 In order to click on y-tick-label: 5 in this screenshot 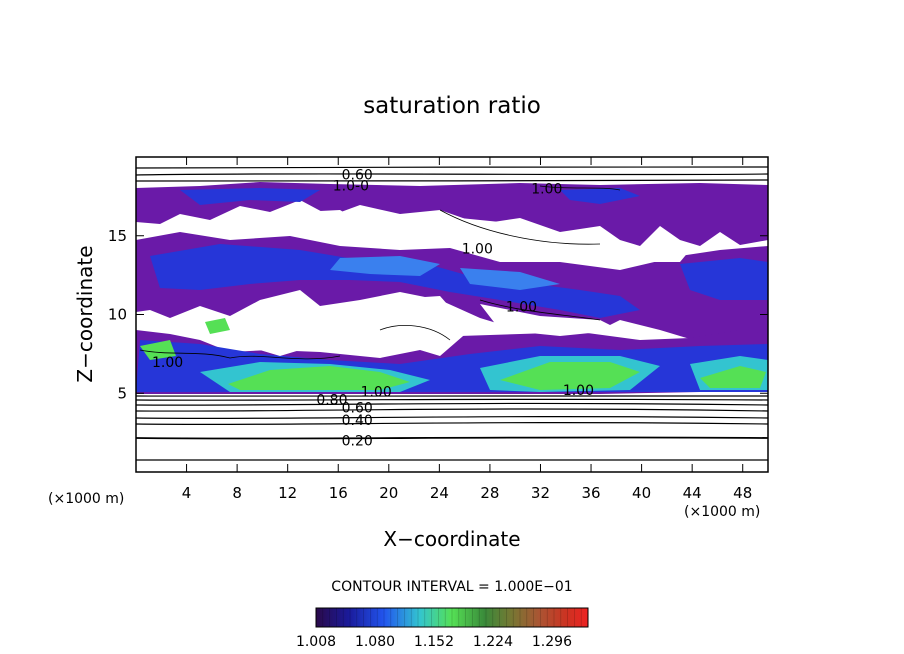, I will do `click(122, 393)`.